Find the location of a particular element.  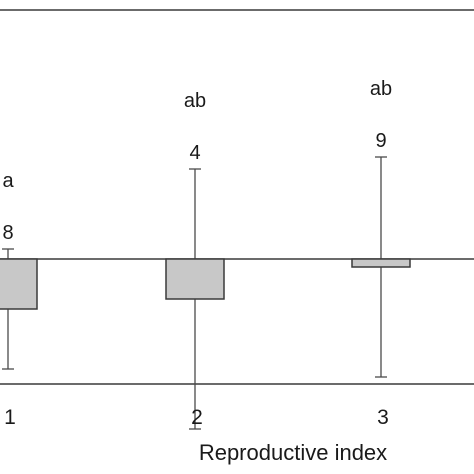

significance-letter-3: ab is located at coordinates (381, 89).